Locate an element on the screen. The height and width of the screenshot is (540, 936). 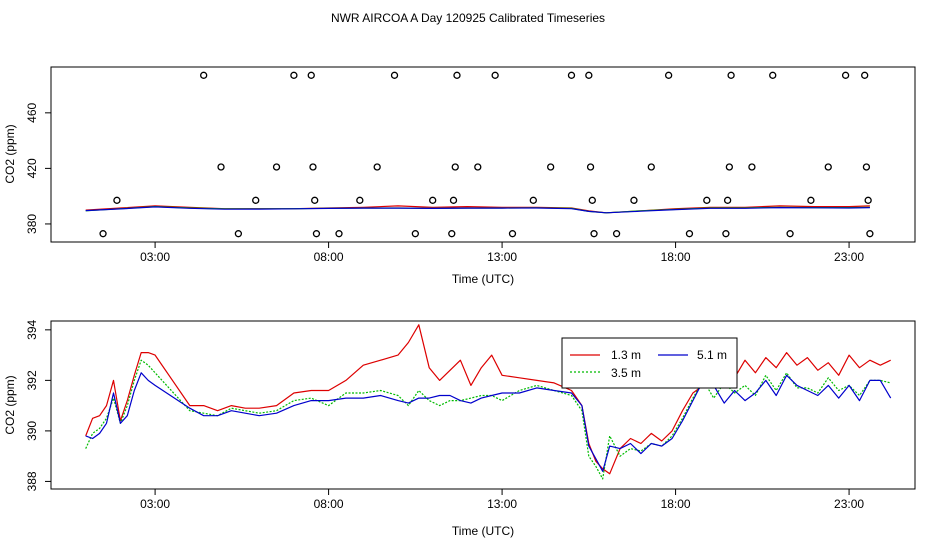
x-tick-label-1-4: 23:00 is located at coordinates (849, 504).